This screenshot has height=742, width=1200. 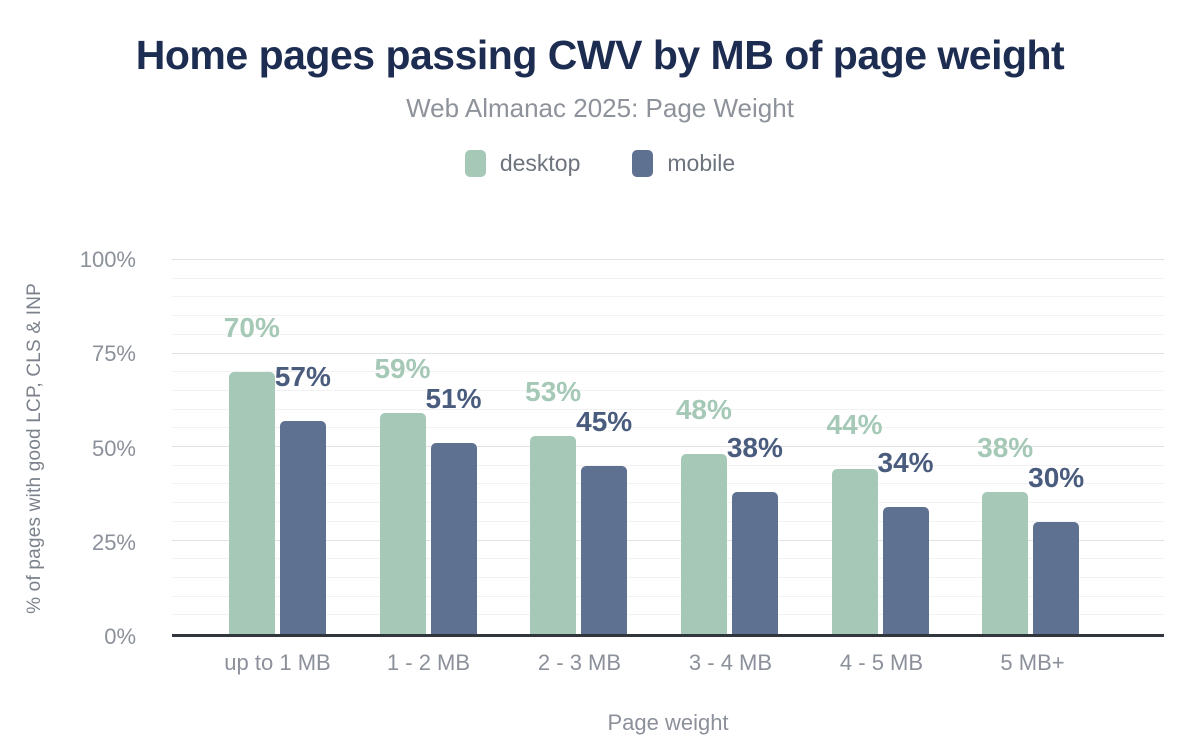 What do you see at coordinates (1005, 533) in the screenshot?
I see `bar-desktop: 38%` at bounding box center [1005, 533].